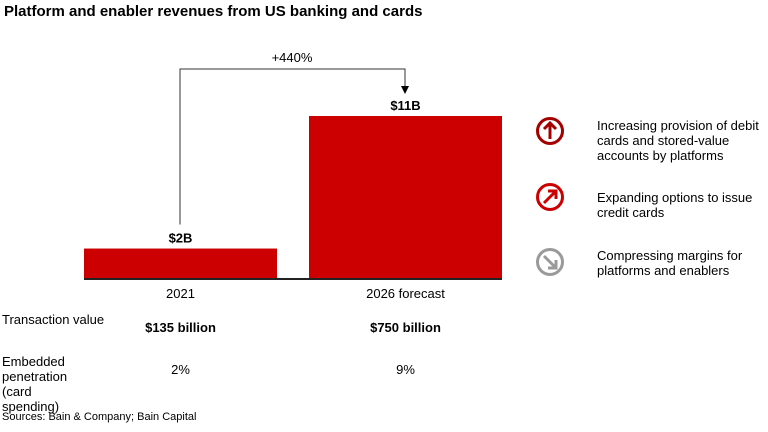  What do you see at coordinates (405, 327) in the screenshot?
I see `transaction-value-2026: $750 billion` at bounding box center [405, 327].